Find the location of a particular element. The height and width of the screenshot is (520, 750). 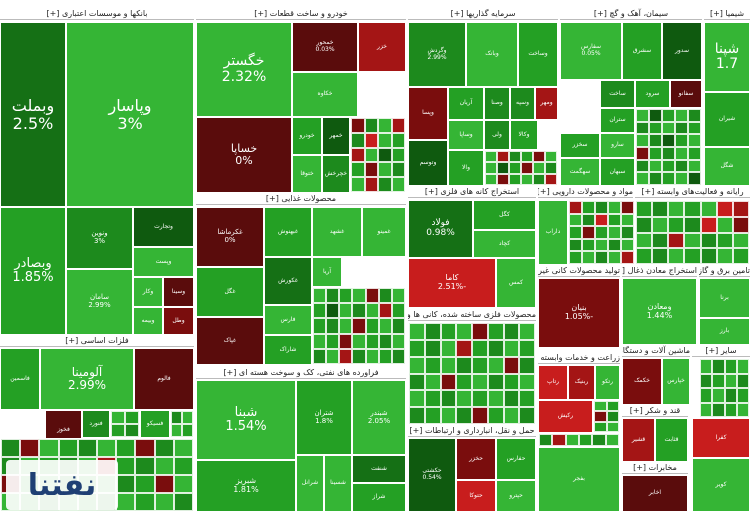

stock-tile-dara: داراب is located at coordinates (553, 232).